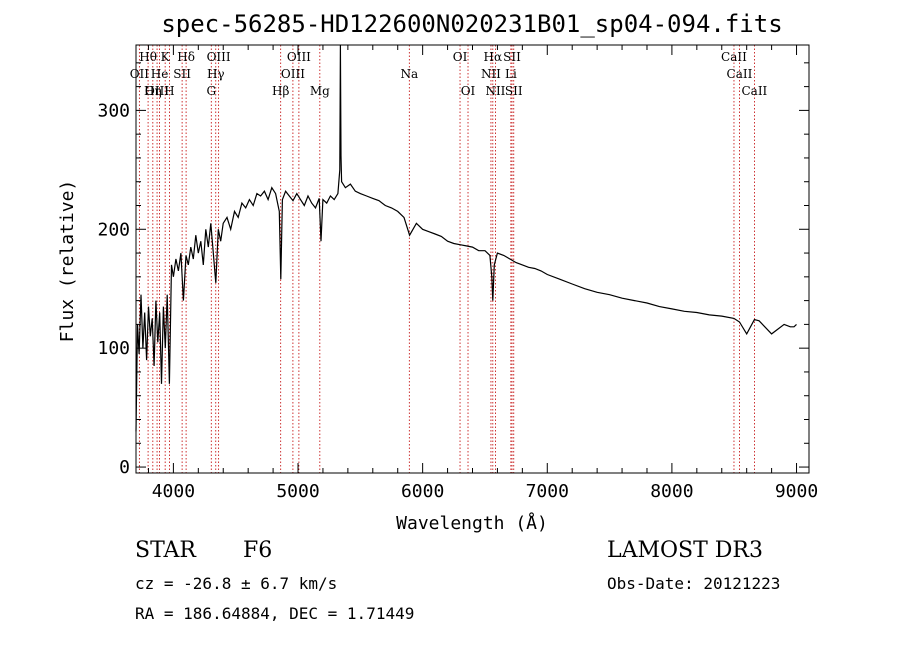 The image size is (900, 649). I want to click on x-tick-label-4: 8000, so click(671, 491).